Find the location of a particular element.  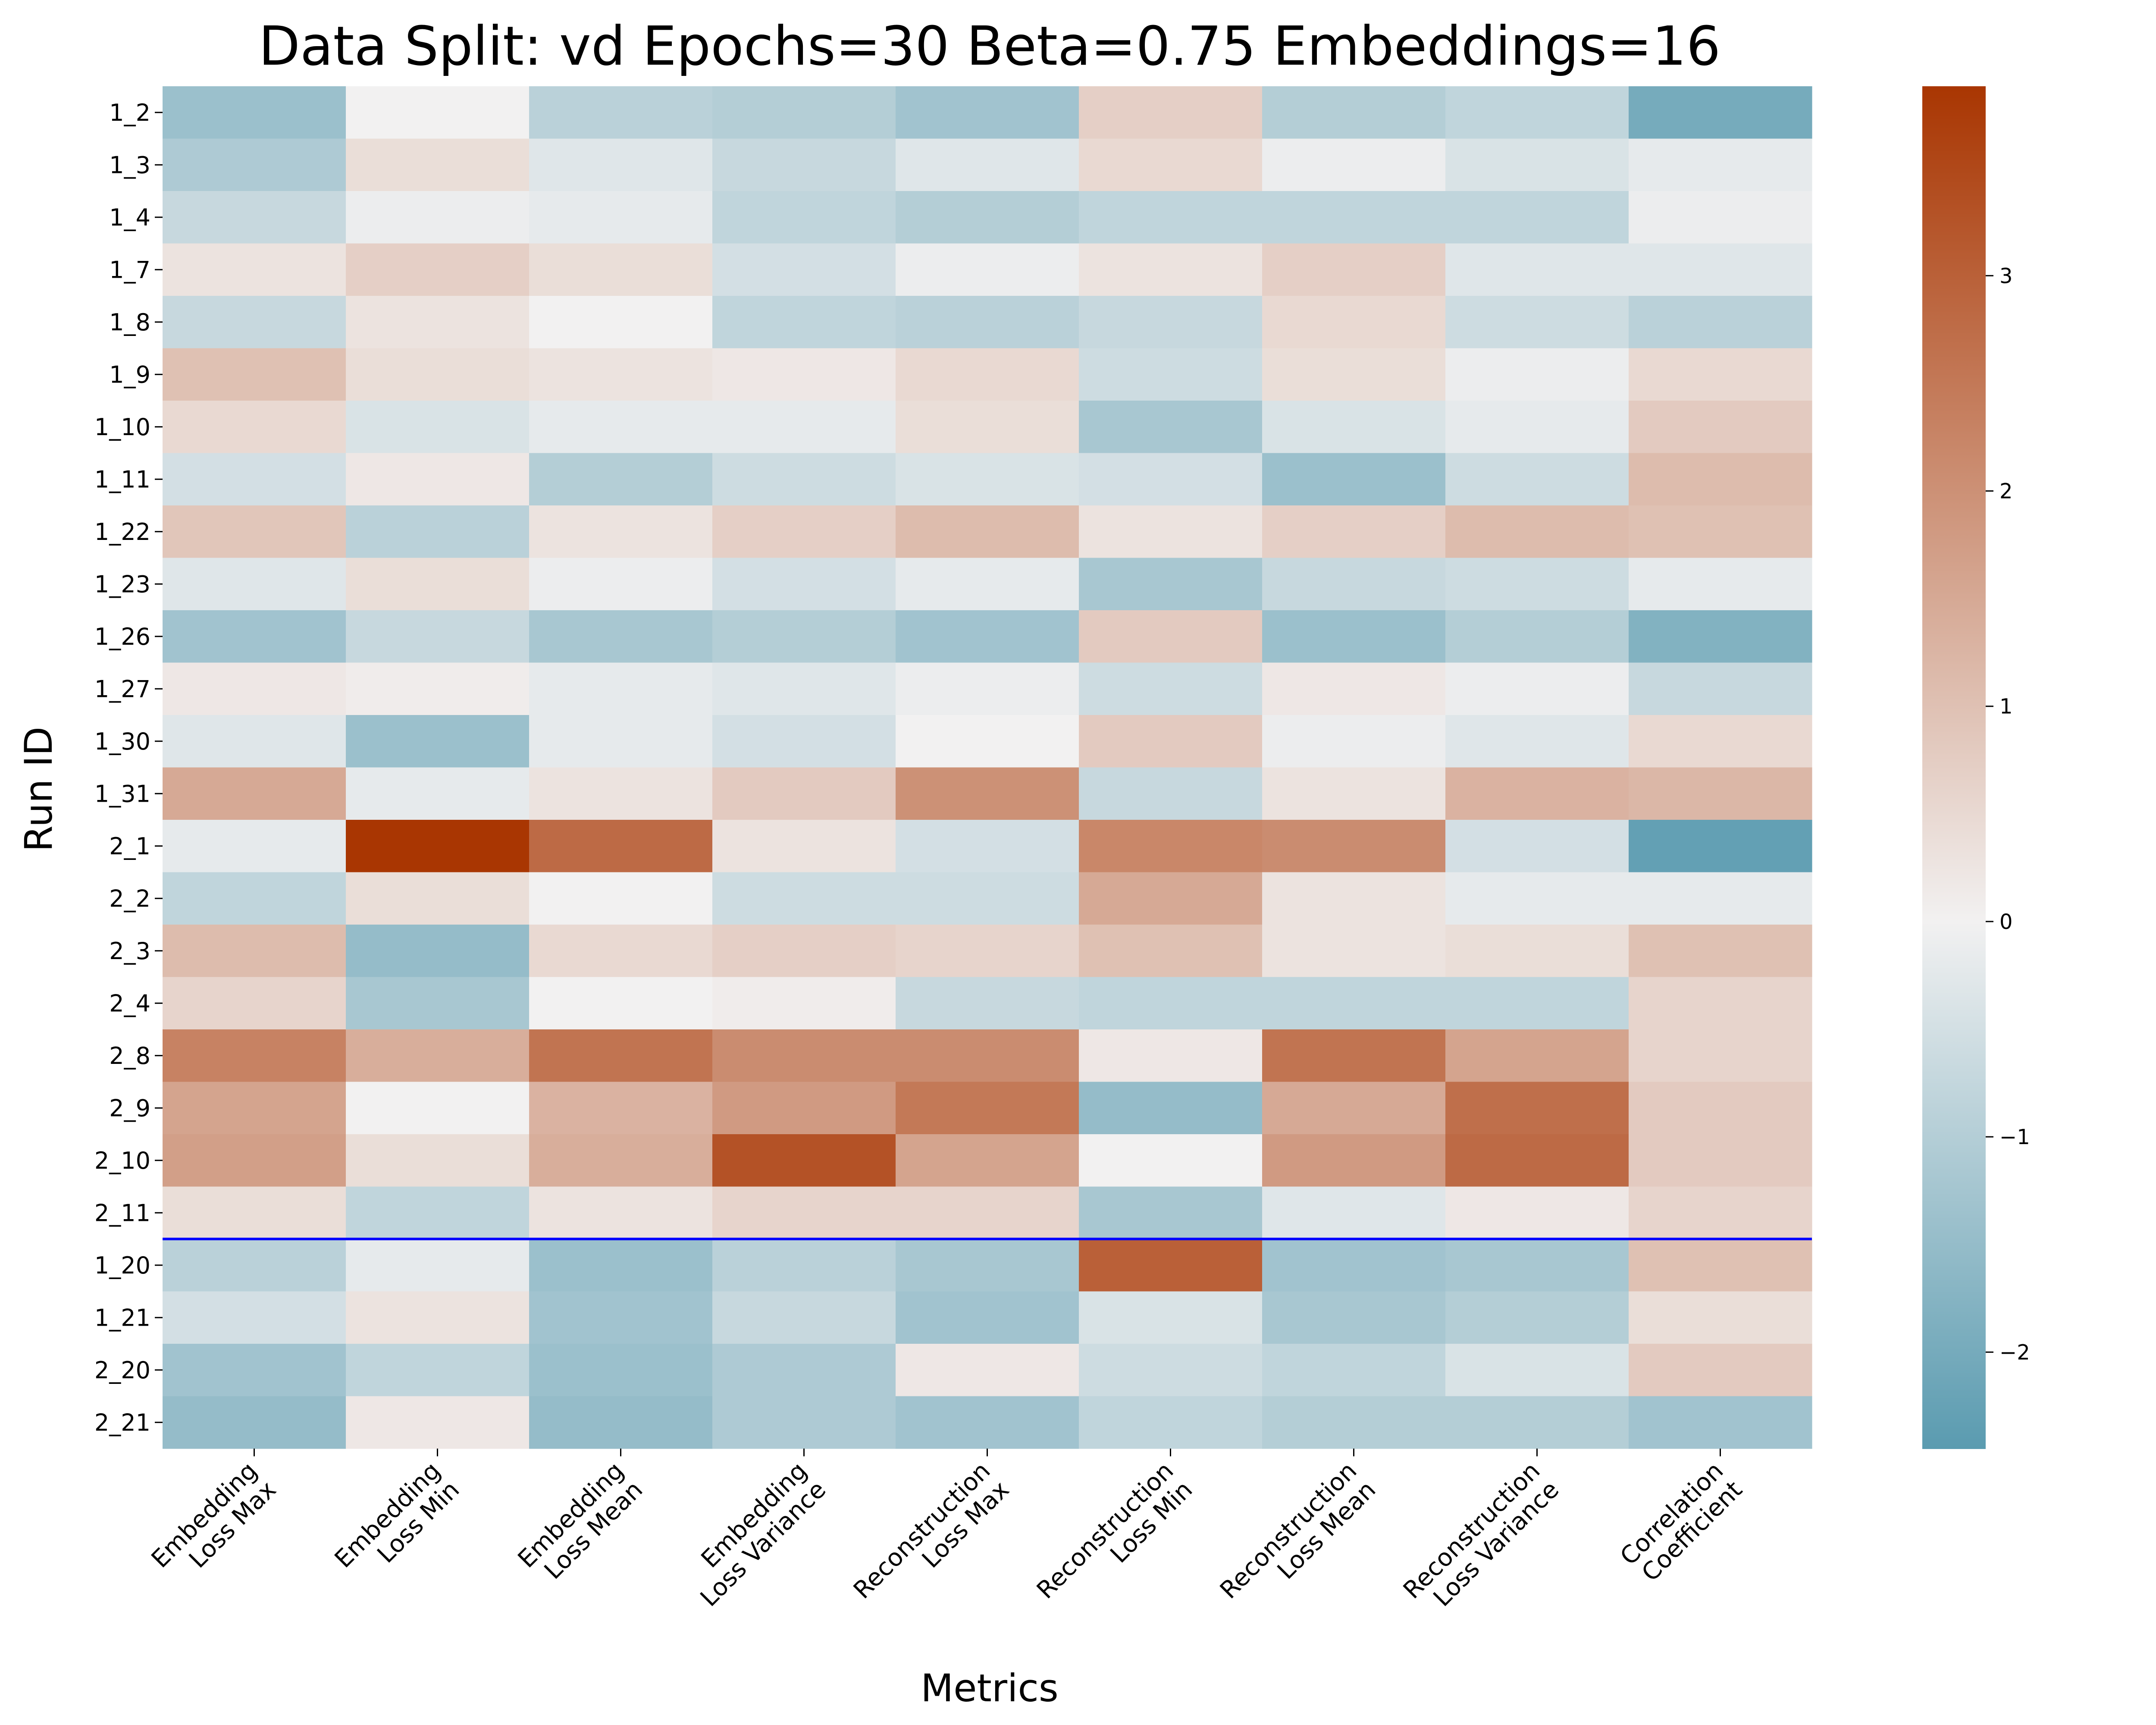

x-axis-label: Metrics is located at coordinates (989, 1688).